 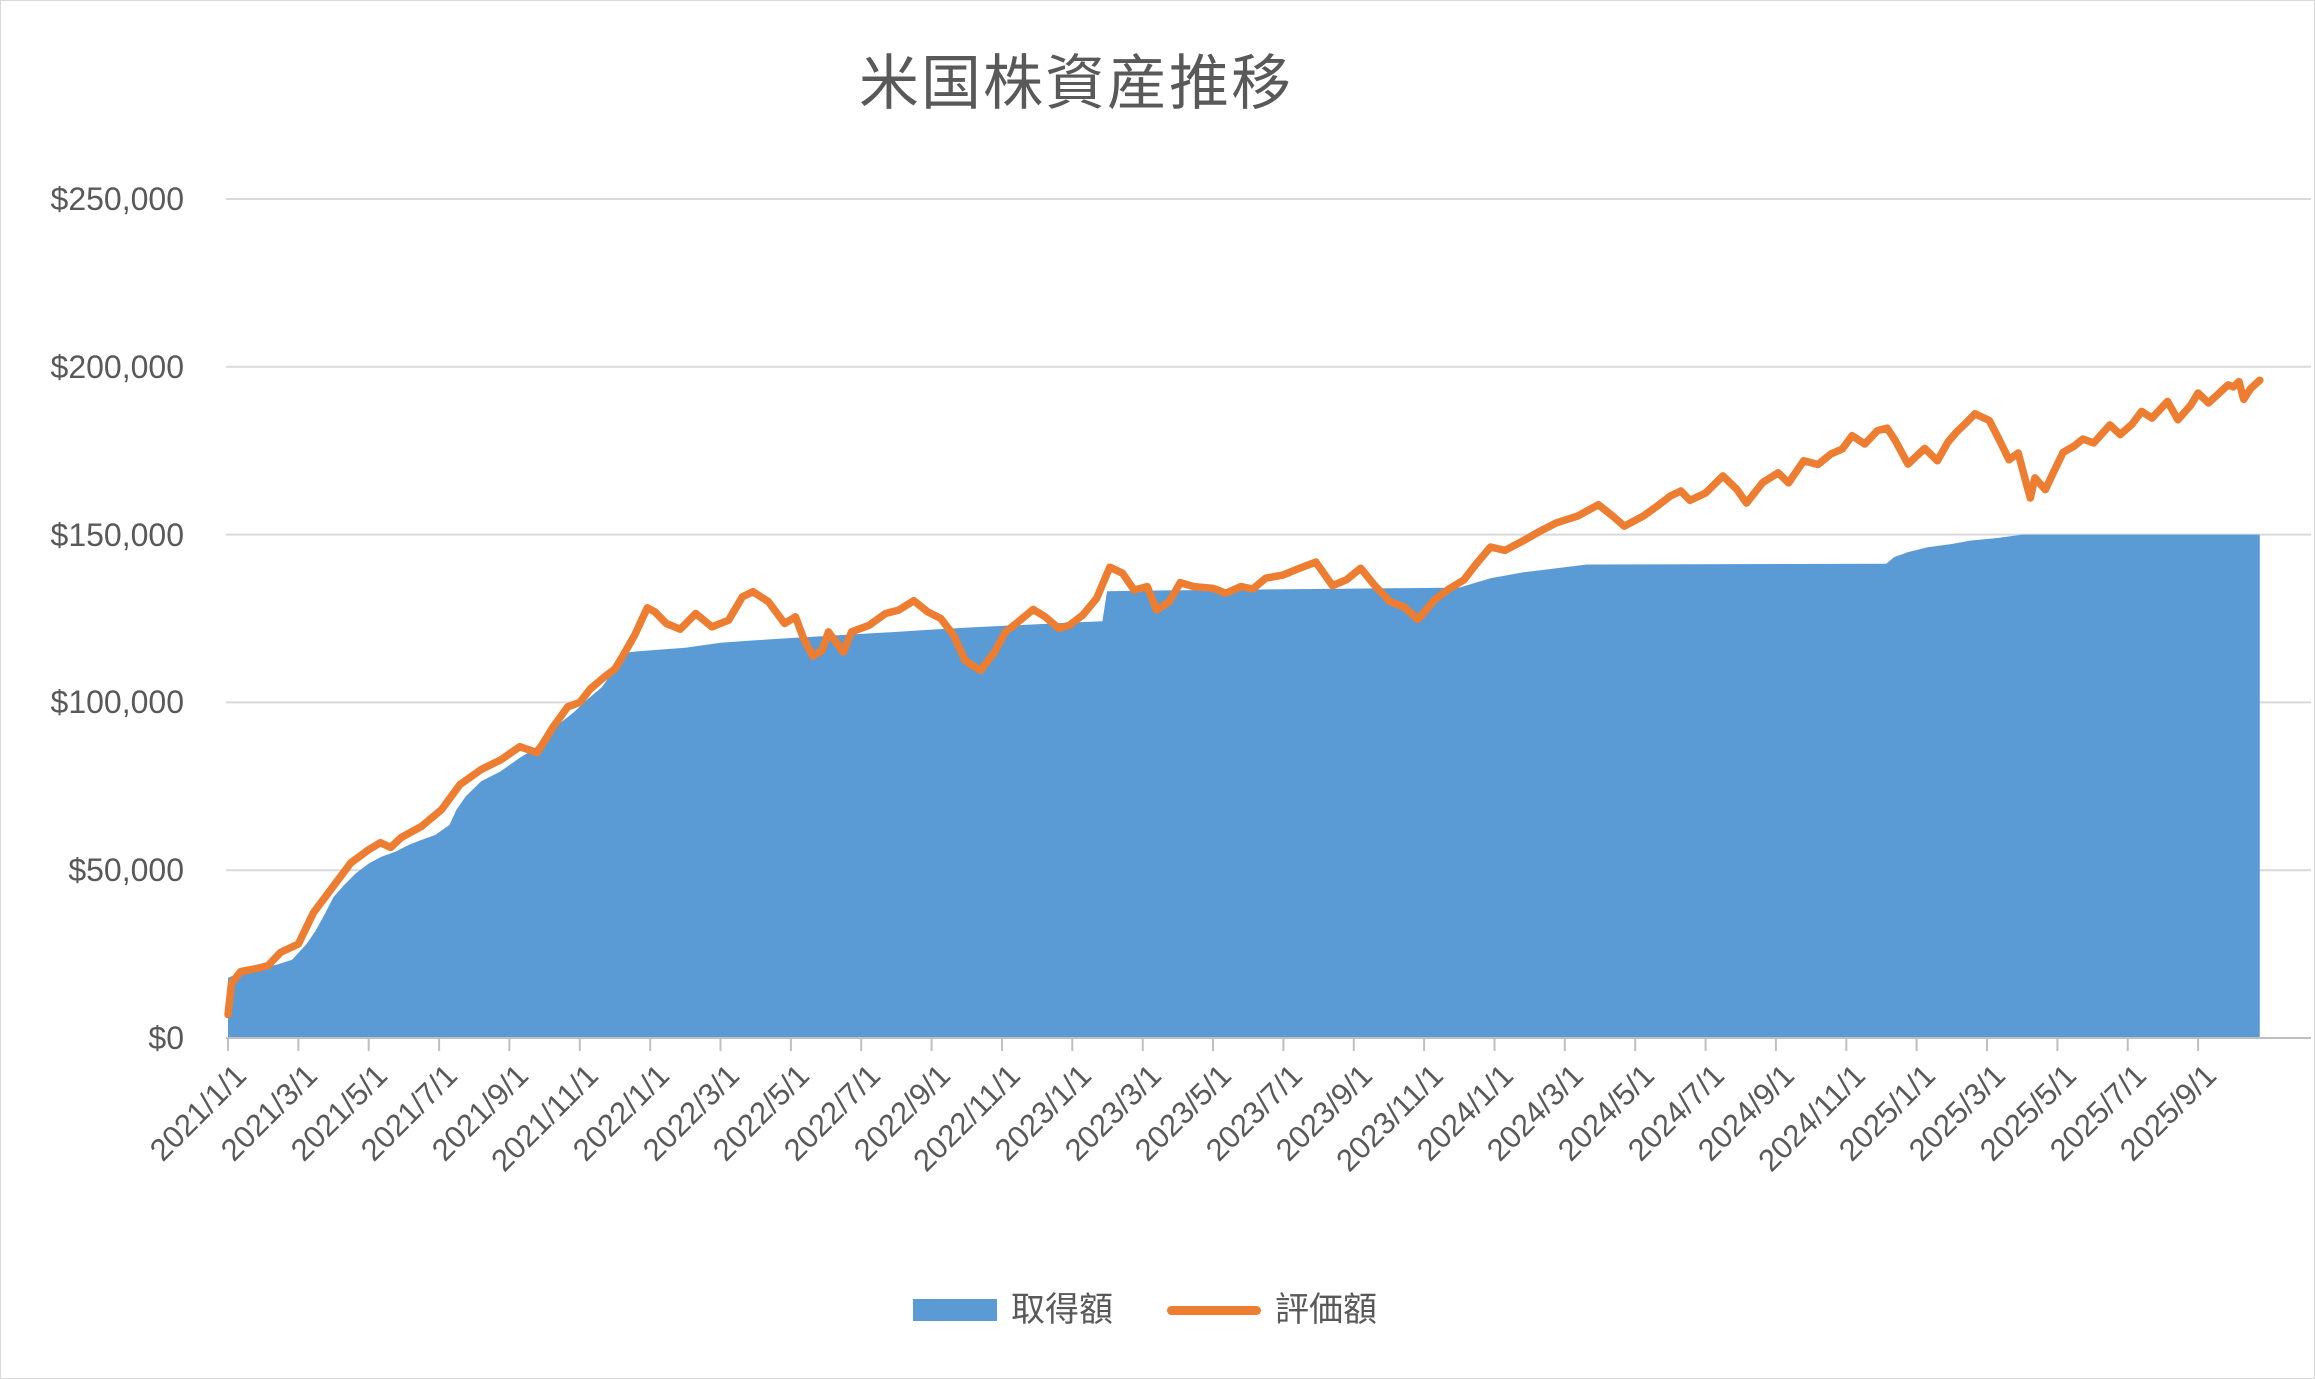 What do you see at coordinates (1272, 1310) in the screenshot?
I see `legend-item-valuation: 評価額` at bounding box center [1272, 1310].